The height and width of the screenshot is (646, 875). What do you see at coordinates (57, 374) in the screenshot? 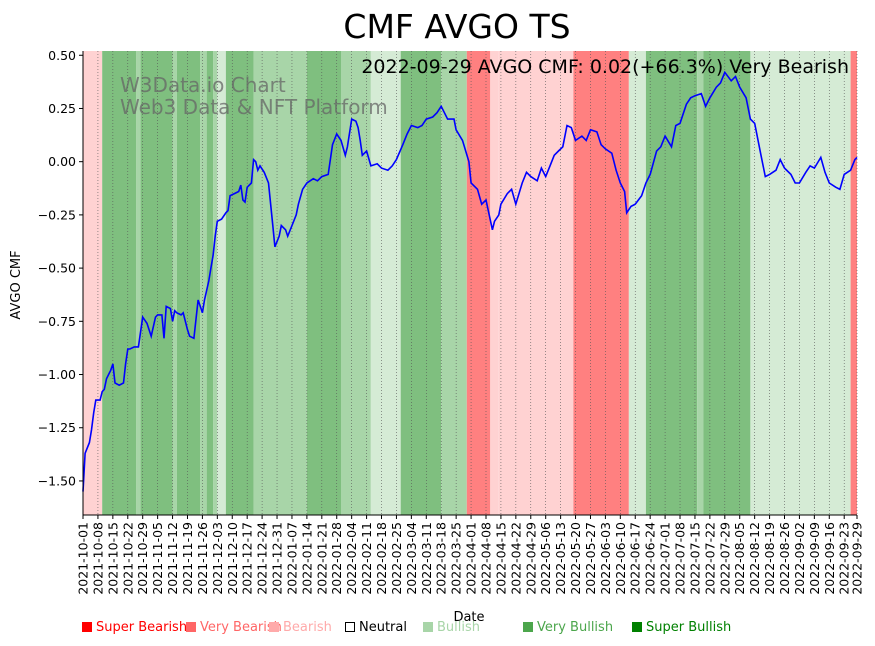
I see `y-tick-label-6: −1.00` at bounding box center [57, 374].